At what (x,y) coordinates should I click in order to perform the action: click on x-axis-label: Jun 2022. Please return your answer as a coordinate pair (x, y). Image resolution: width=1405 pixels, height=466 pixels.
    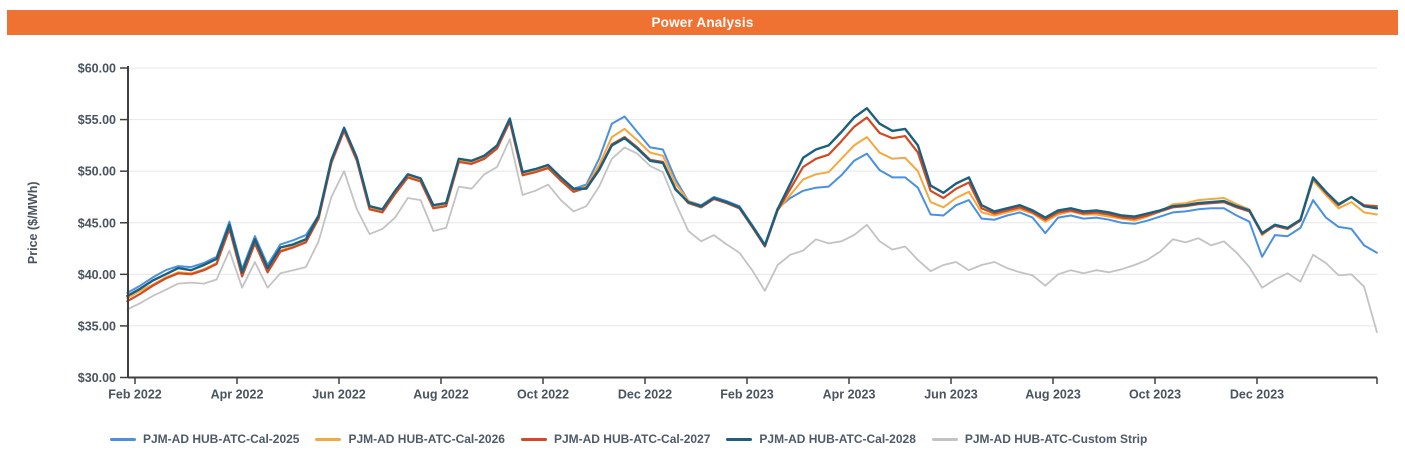
    Looking at the image, I should click on (339, 395).